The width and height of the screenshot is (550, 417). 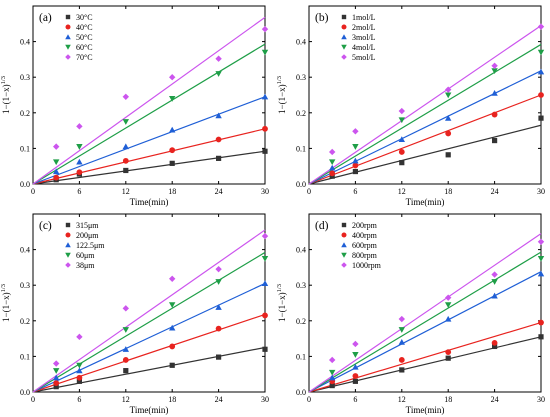 What do you see at coordinates (364, 47) in the screenshot?
I see `legend-label: 4mol/L` at bounding box center [364, 47].